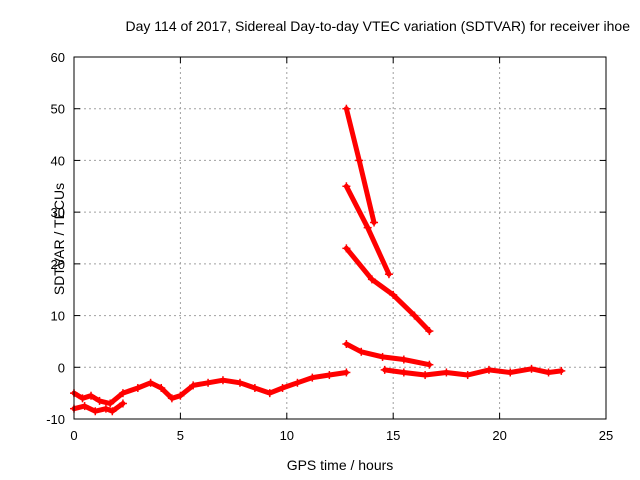 The height and width of the screenshot is (480, 640). Describe the element at coordinates (606, 435) in the screenshot. I see `x-tick-label: 25` at that location.